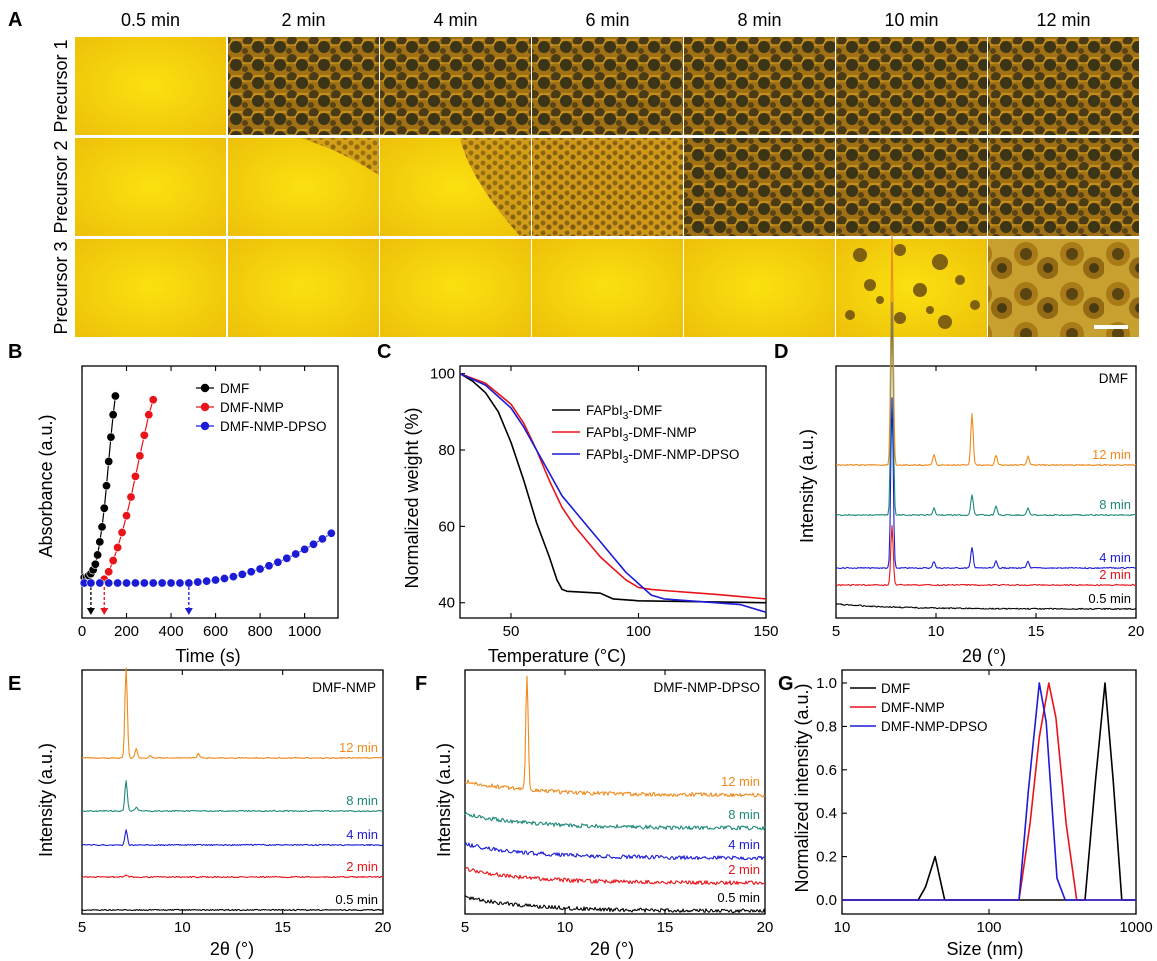  Describe the element at coordinates (1115, 574) in the screenshot. I see `panel-d-trace-label: 2 min` at that location.